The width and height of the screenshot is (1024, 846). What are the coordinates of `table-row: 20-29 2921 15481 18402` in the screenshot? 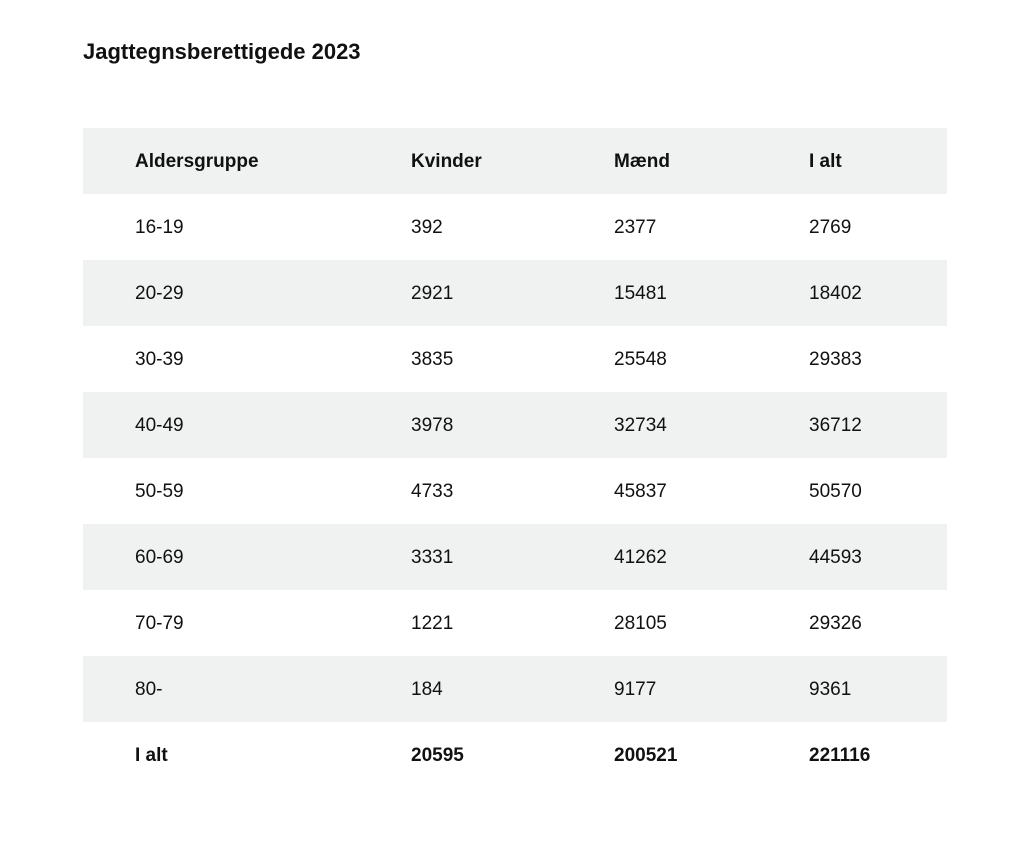 It's located at (515, 293).